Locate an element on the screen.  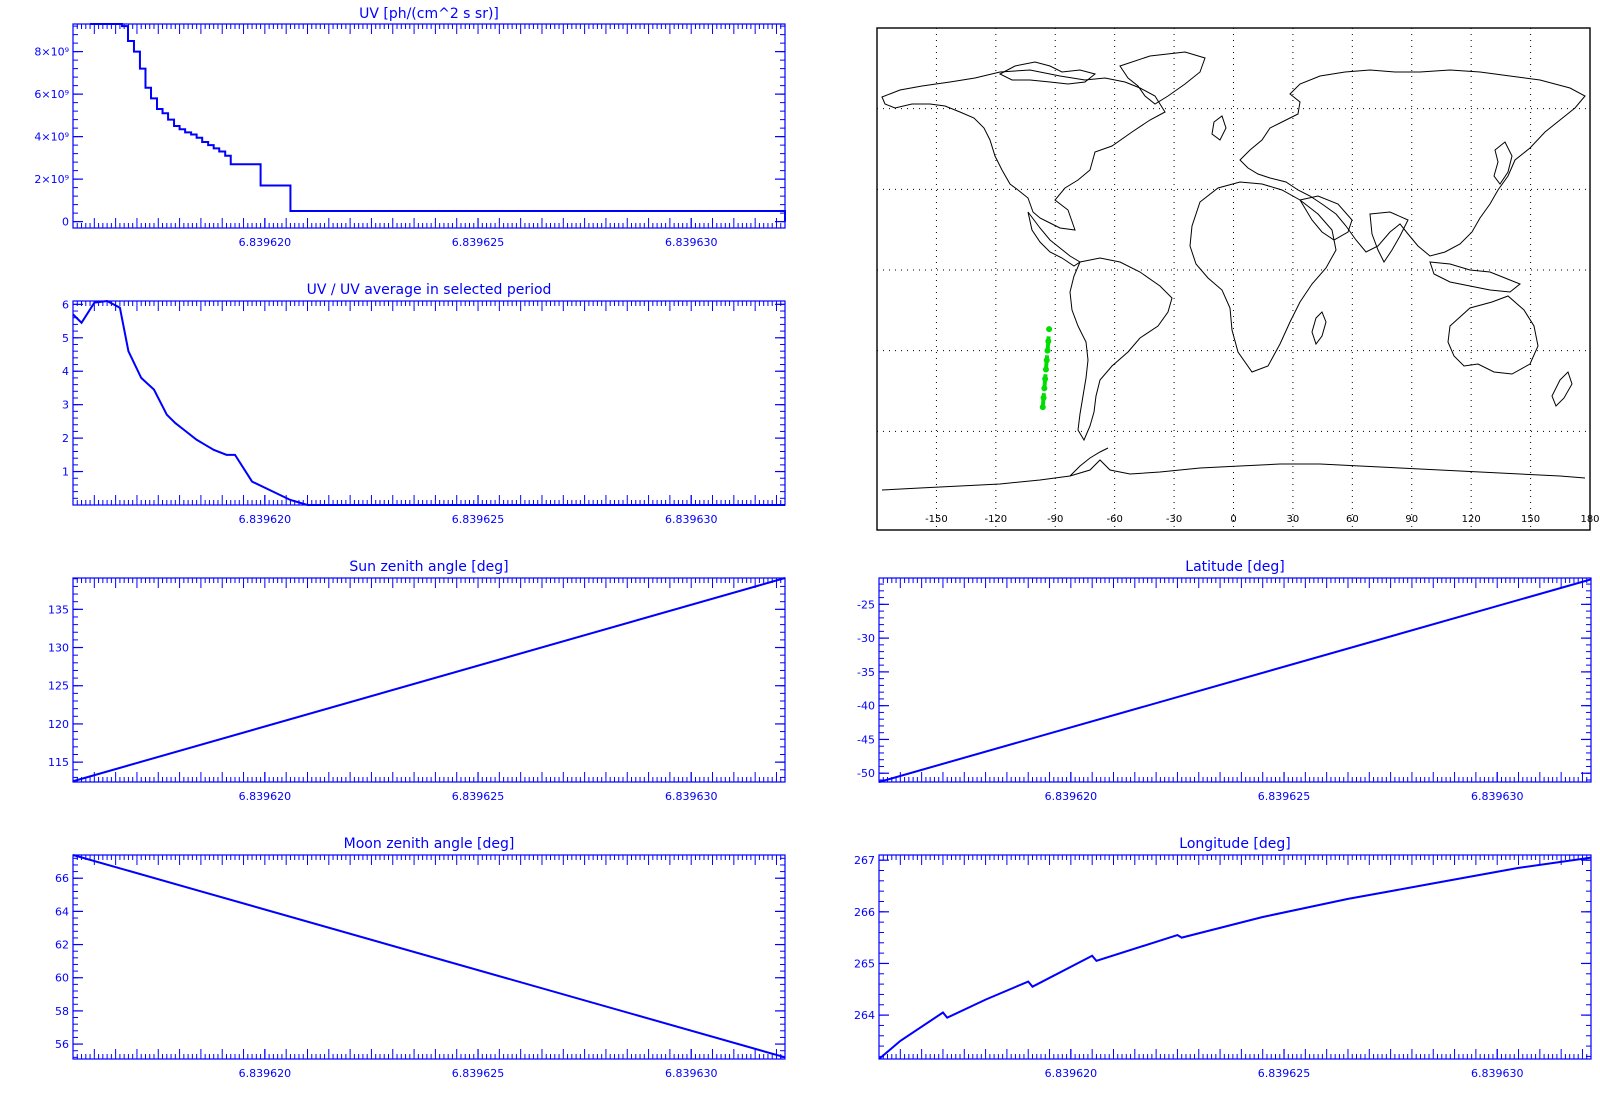
mza-y-tick-label: 64 is located at coordinates (62, 911).